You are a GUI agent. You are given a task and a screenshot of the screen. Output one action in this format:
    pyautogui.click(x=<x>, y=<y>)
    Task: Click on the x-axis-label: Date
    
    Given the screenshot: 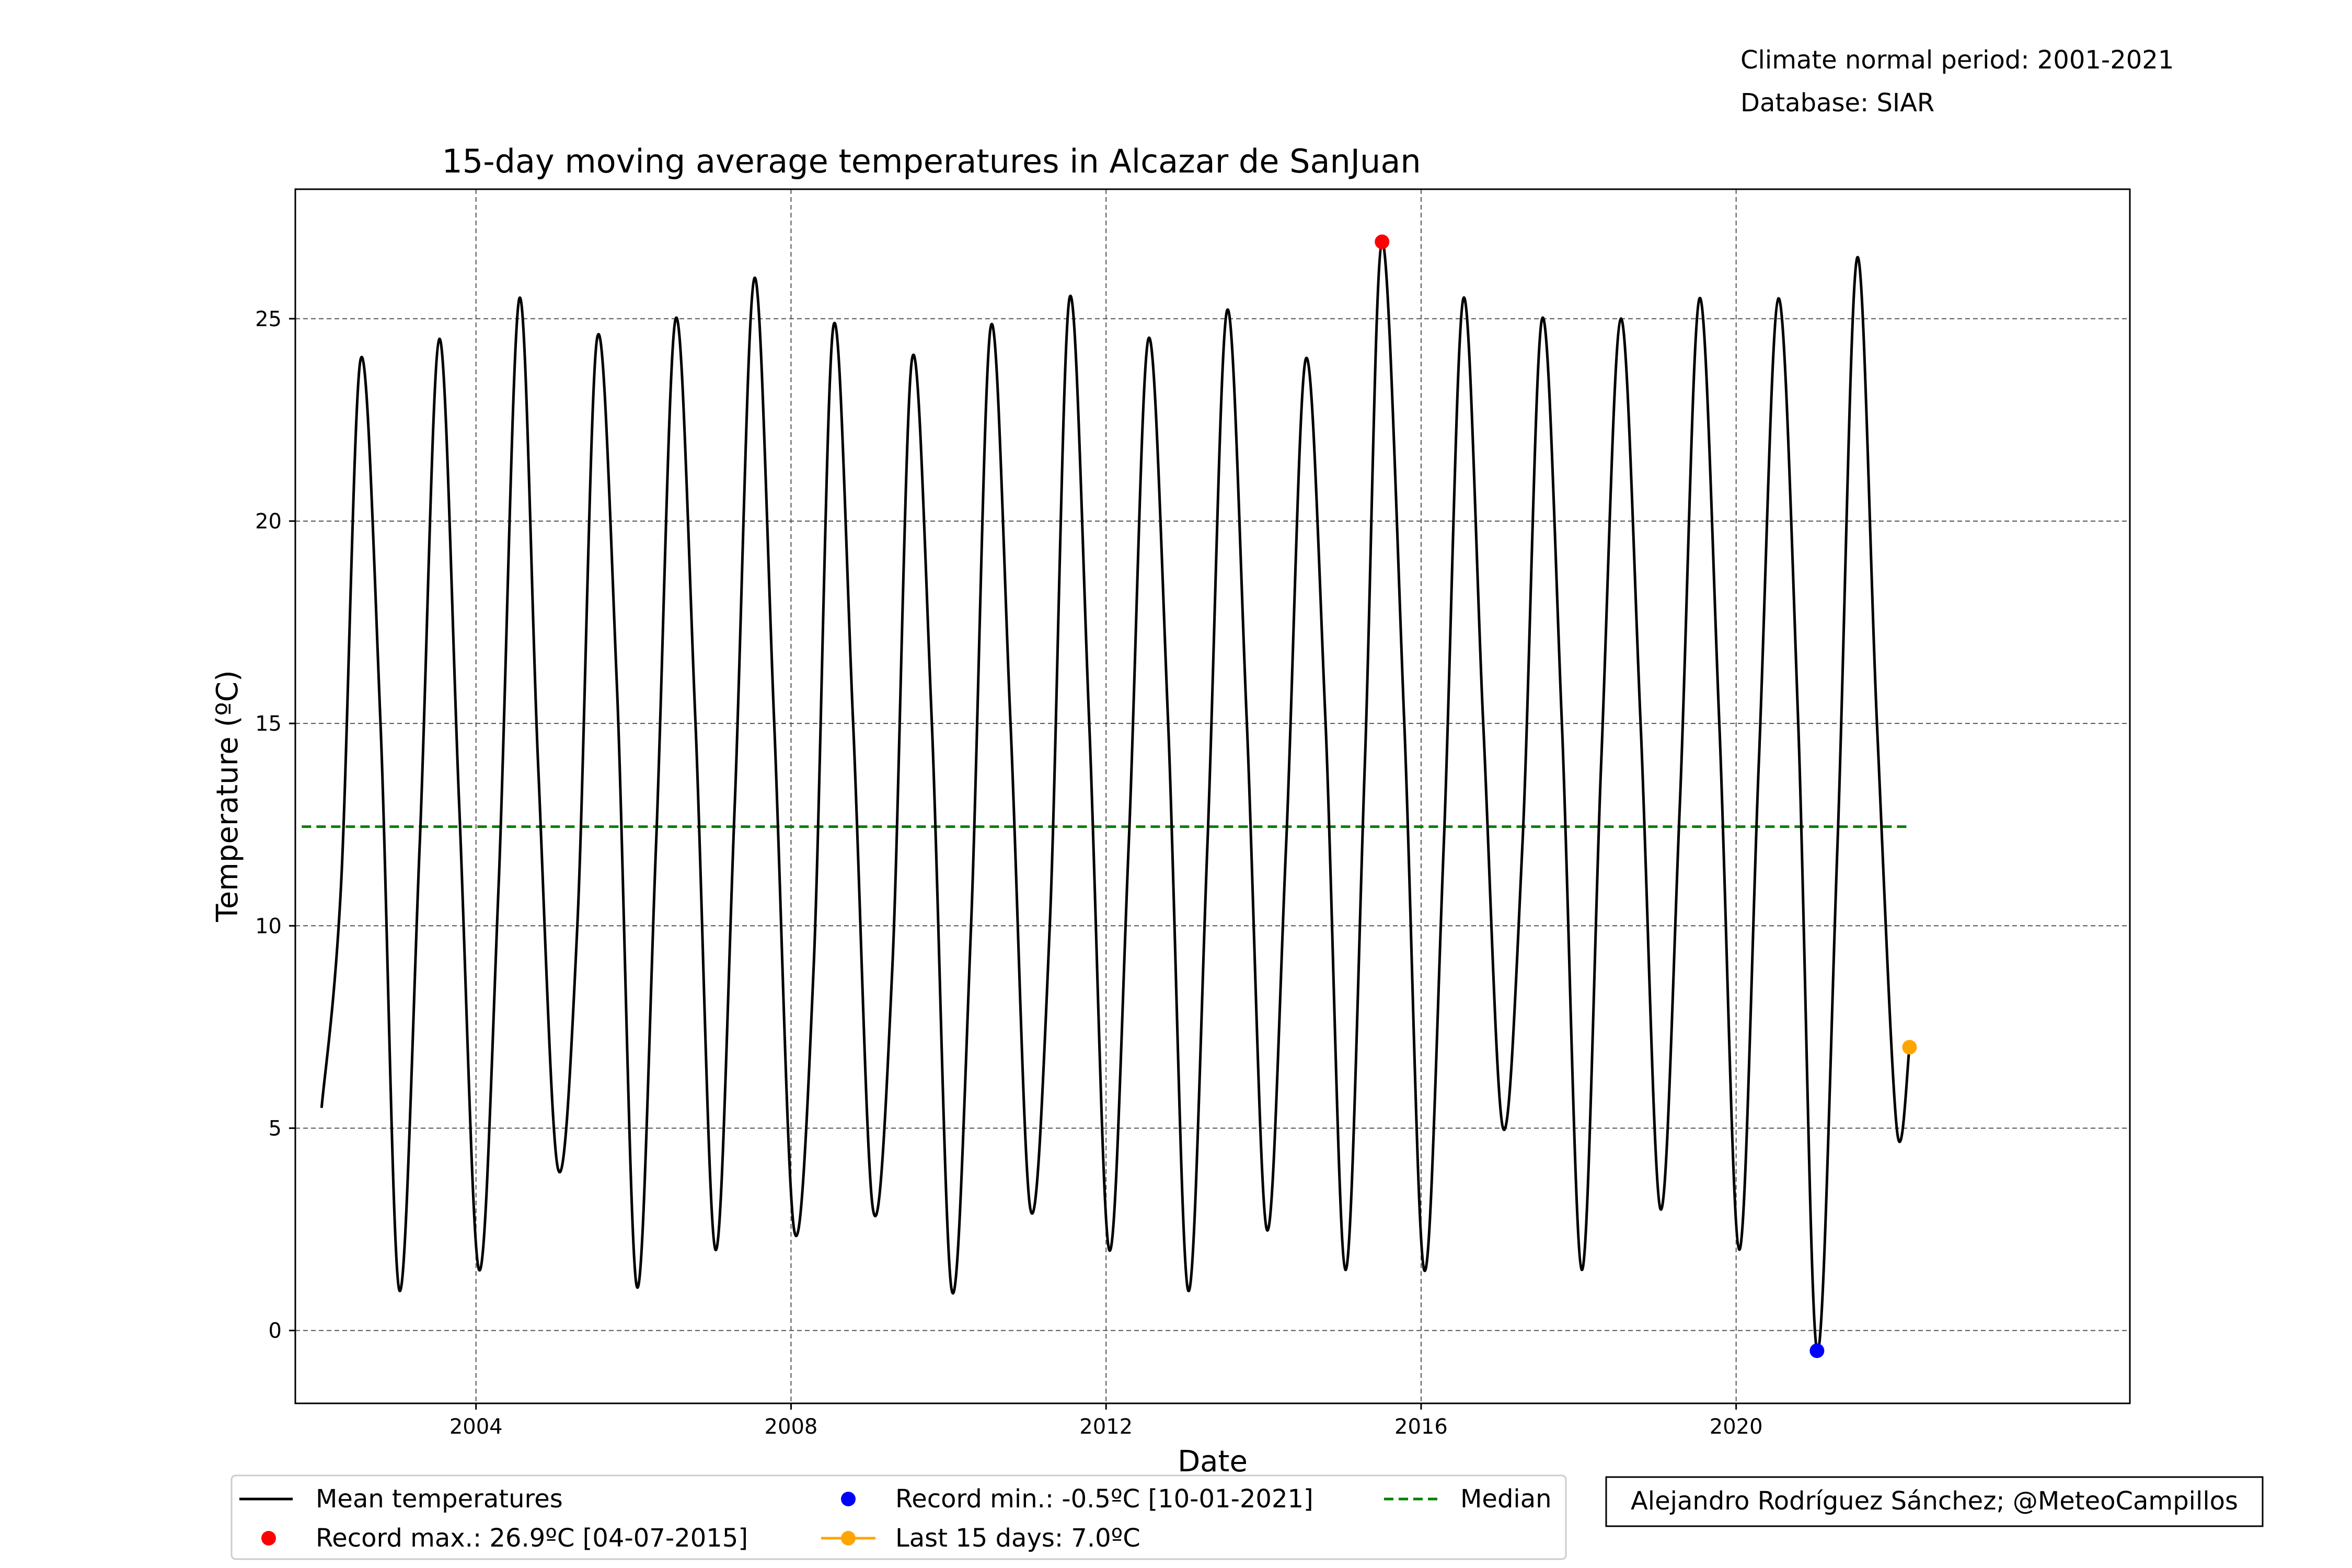 What is the action you would take?
    pyautogui.click(x=1213, y=1462)
    